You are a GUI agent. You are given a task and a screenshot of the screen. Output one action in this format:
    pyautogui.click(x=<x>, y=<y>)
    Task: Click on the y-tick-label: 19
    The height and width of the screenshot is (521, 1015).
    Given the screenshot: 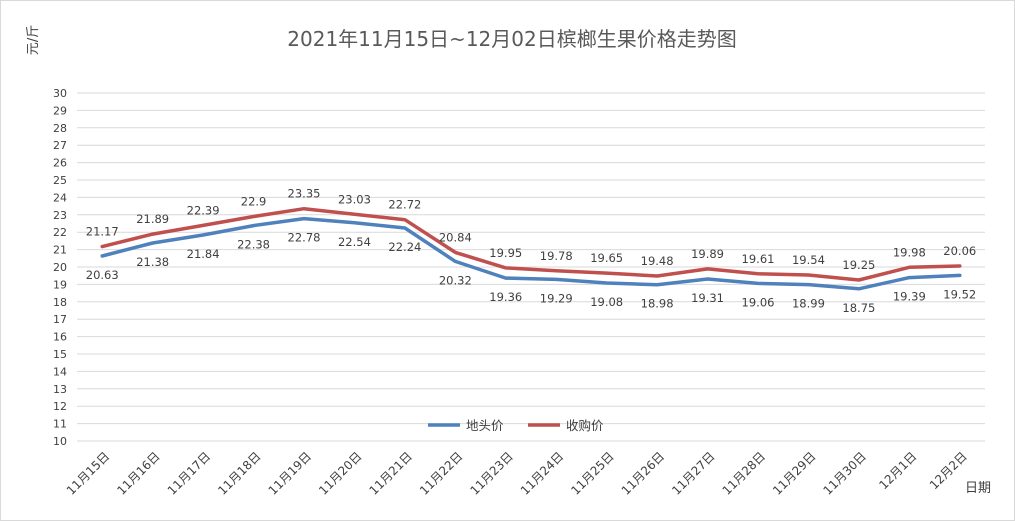 What is the action you would take?
    pyautogui.click(x=60, y=284)
    